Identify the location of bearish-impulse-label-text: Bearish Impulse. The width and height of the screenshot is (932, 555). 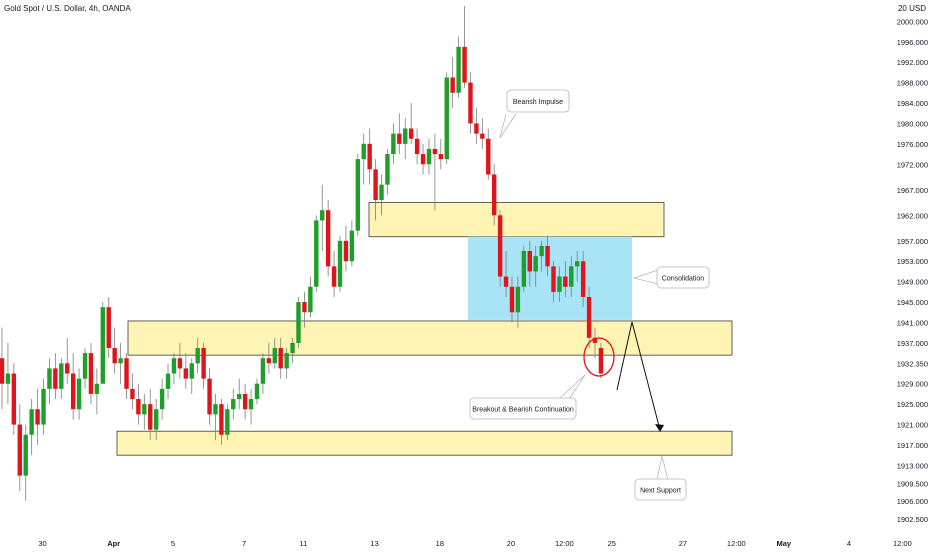
(538, 102).